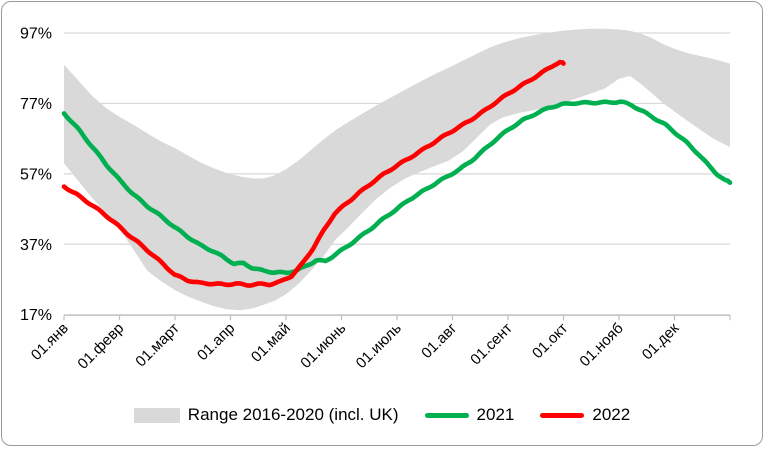  I want to click on y-tick-label: 97%, so click(36, 34).